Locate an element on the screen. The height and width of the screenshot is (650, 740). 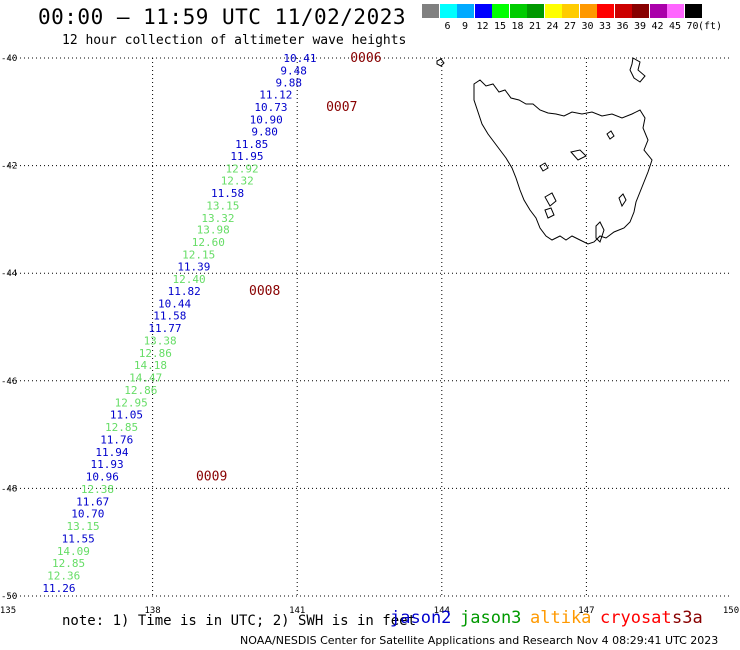
scale-unit-label: (ft) is located at coordinates (710, 26).